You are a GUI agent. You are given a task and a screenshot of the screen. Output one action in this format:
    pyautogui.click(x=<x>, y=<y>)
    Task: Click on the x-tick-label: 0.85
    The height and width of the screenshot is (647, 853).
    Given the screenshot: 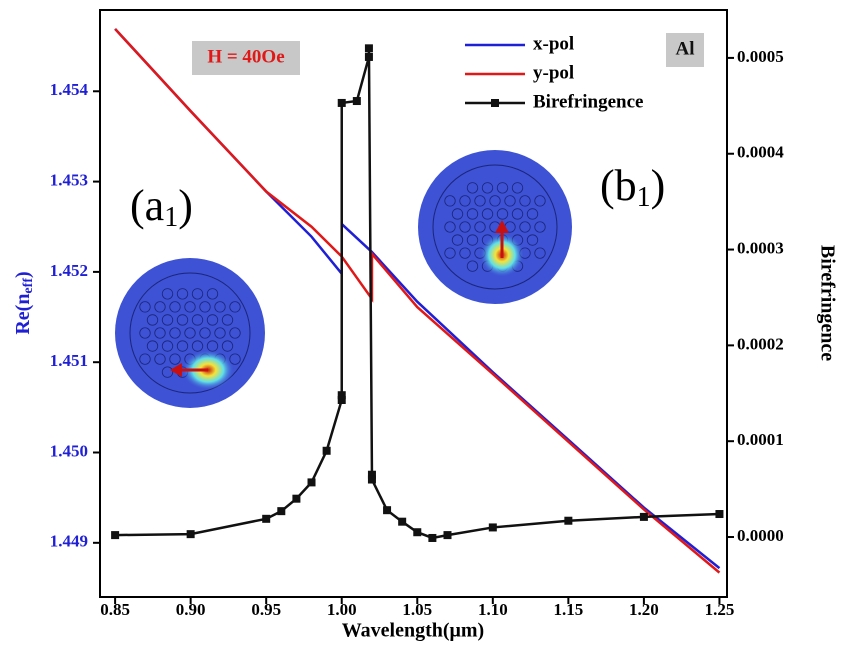 What is the action you would take?
    pyautogui.click(x=115, y=609)
    